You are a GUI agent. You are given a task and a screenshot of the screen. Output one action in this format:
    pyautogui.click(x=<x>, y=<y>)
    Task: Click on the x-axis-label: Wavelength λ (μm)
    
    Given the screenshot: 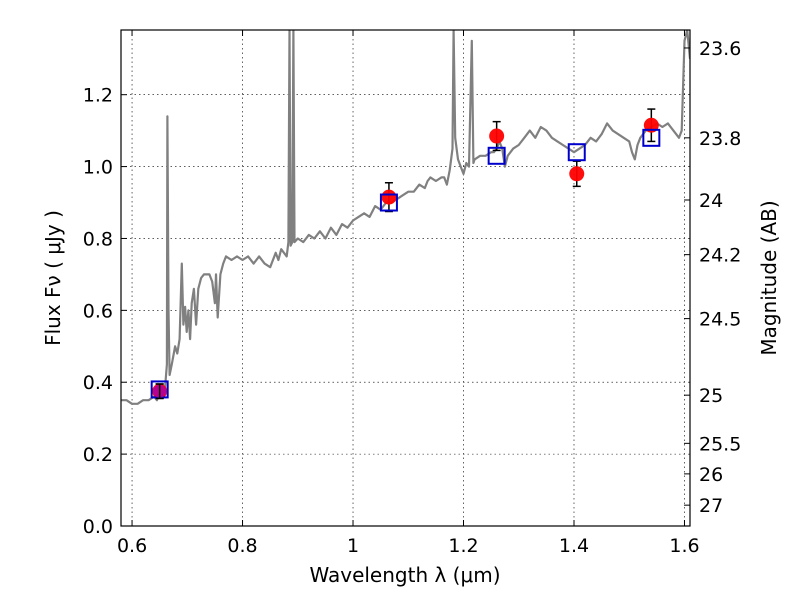 What is the action you would take?
    pyautogui.click(x=404, y=575)
    